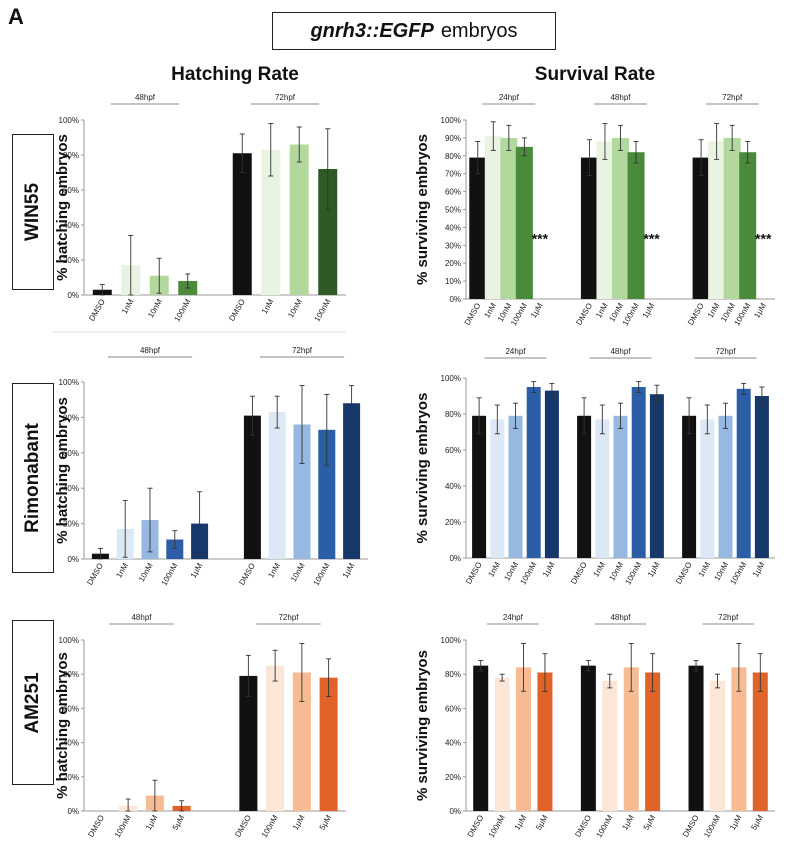 This screenshot has height=851, width=787. What do you see at coordinates (71, 524) in the screenshot?
I see `rimonabant-hatching-y-tick-label: 20%` at bounding box center [71, 524].